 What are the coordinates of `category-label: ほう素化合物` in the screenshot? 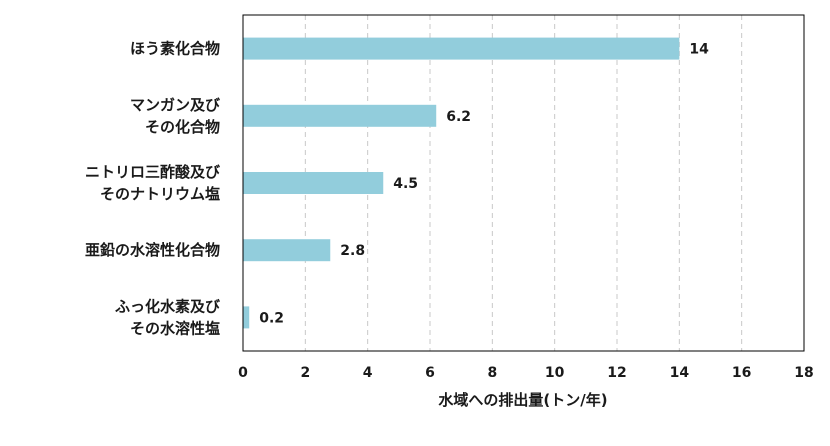 It's located at (175, 49).